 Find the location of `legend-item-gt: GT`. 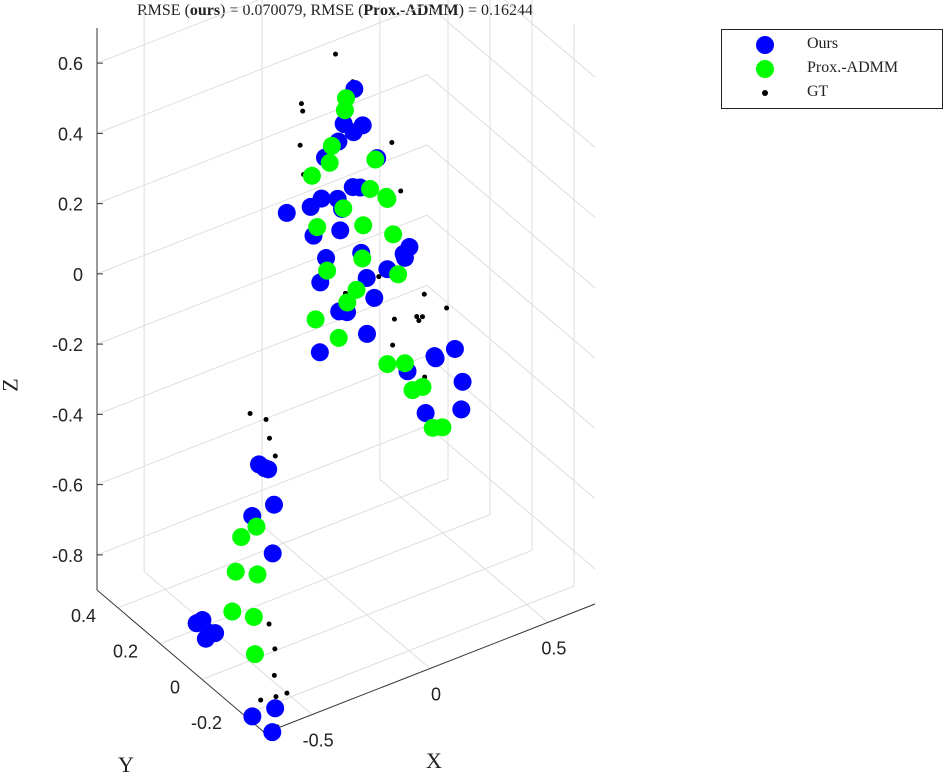

legend-item-gt: GT is located at coordinates (832, 93).